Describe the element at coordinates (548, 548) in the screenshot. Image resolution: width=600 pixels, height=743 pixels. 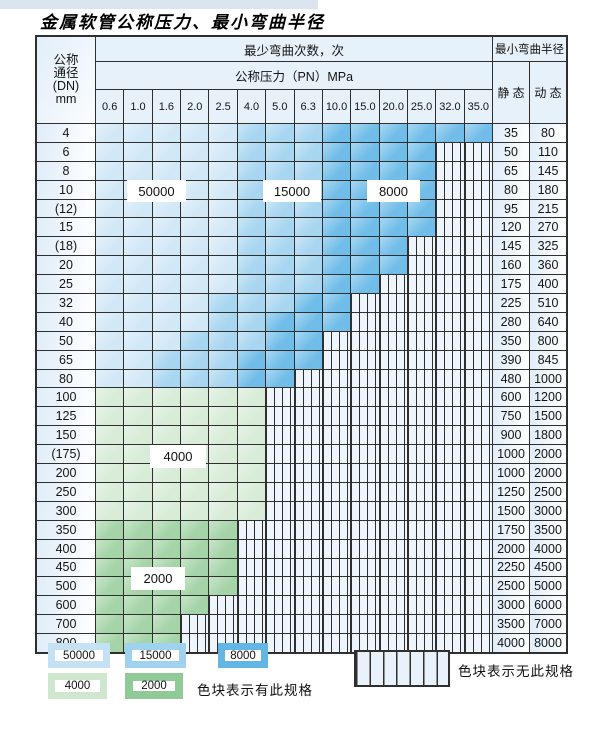
I see `dynamic-radius-cell: 4000` at that location.